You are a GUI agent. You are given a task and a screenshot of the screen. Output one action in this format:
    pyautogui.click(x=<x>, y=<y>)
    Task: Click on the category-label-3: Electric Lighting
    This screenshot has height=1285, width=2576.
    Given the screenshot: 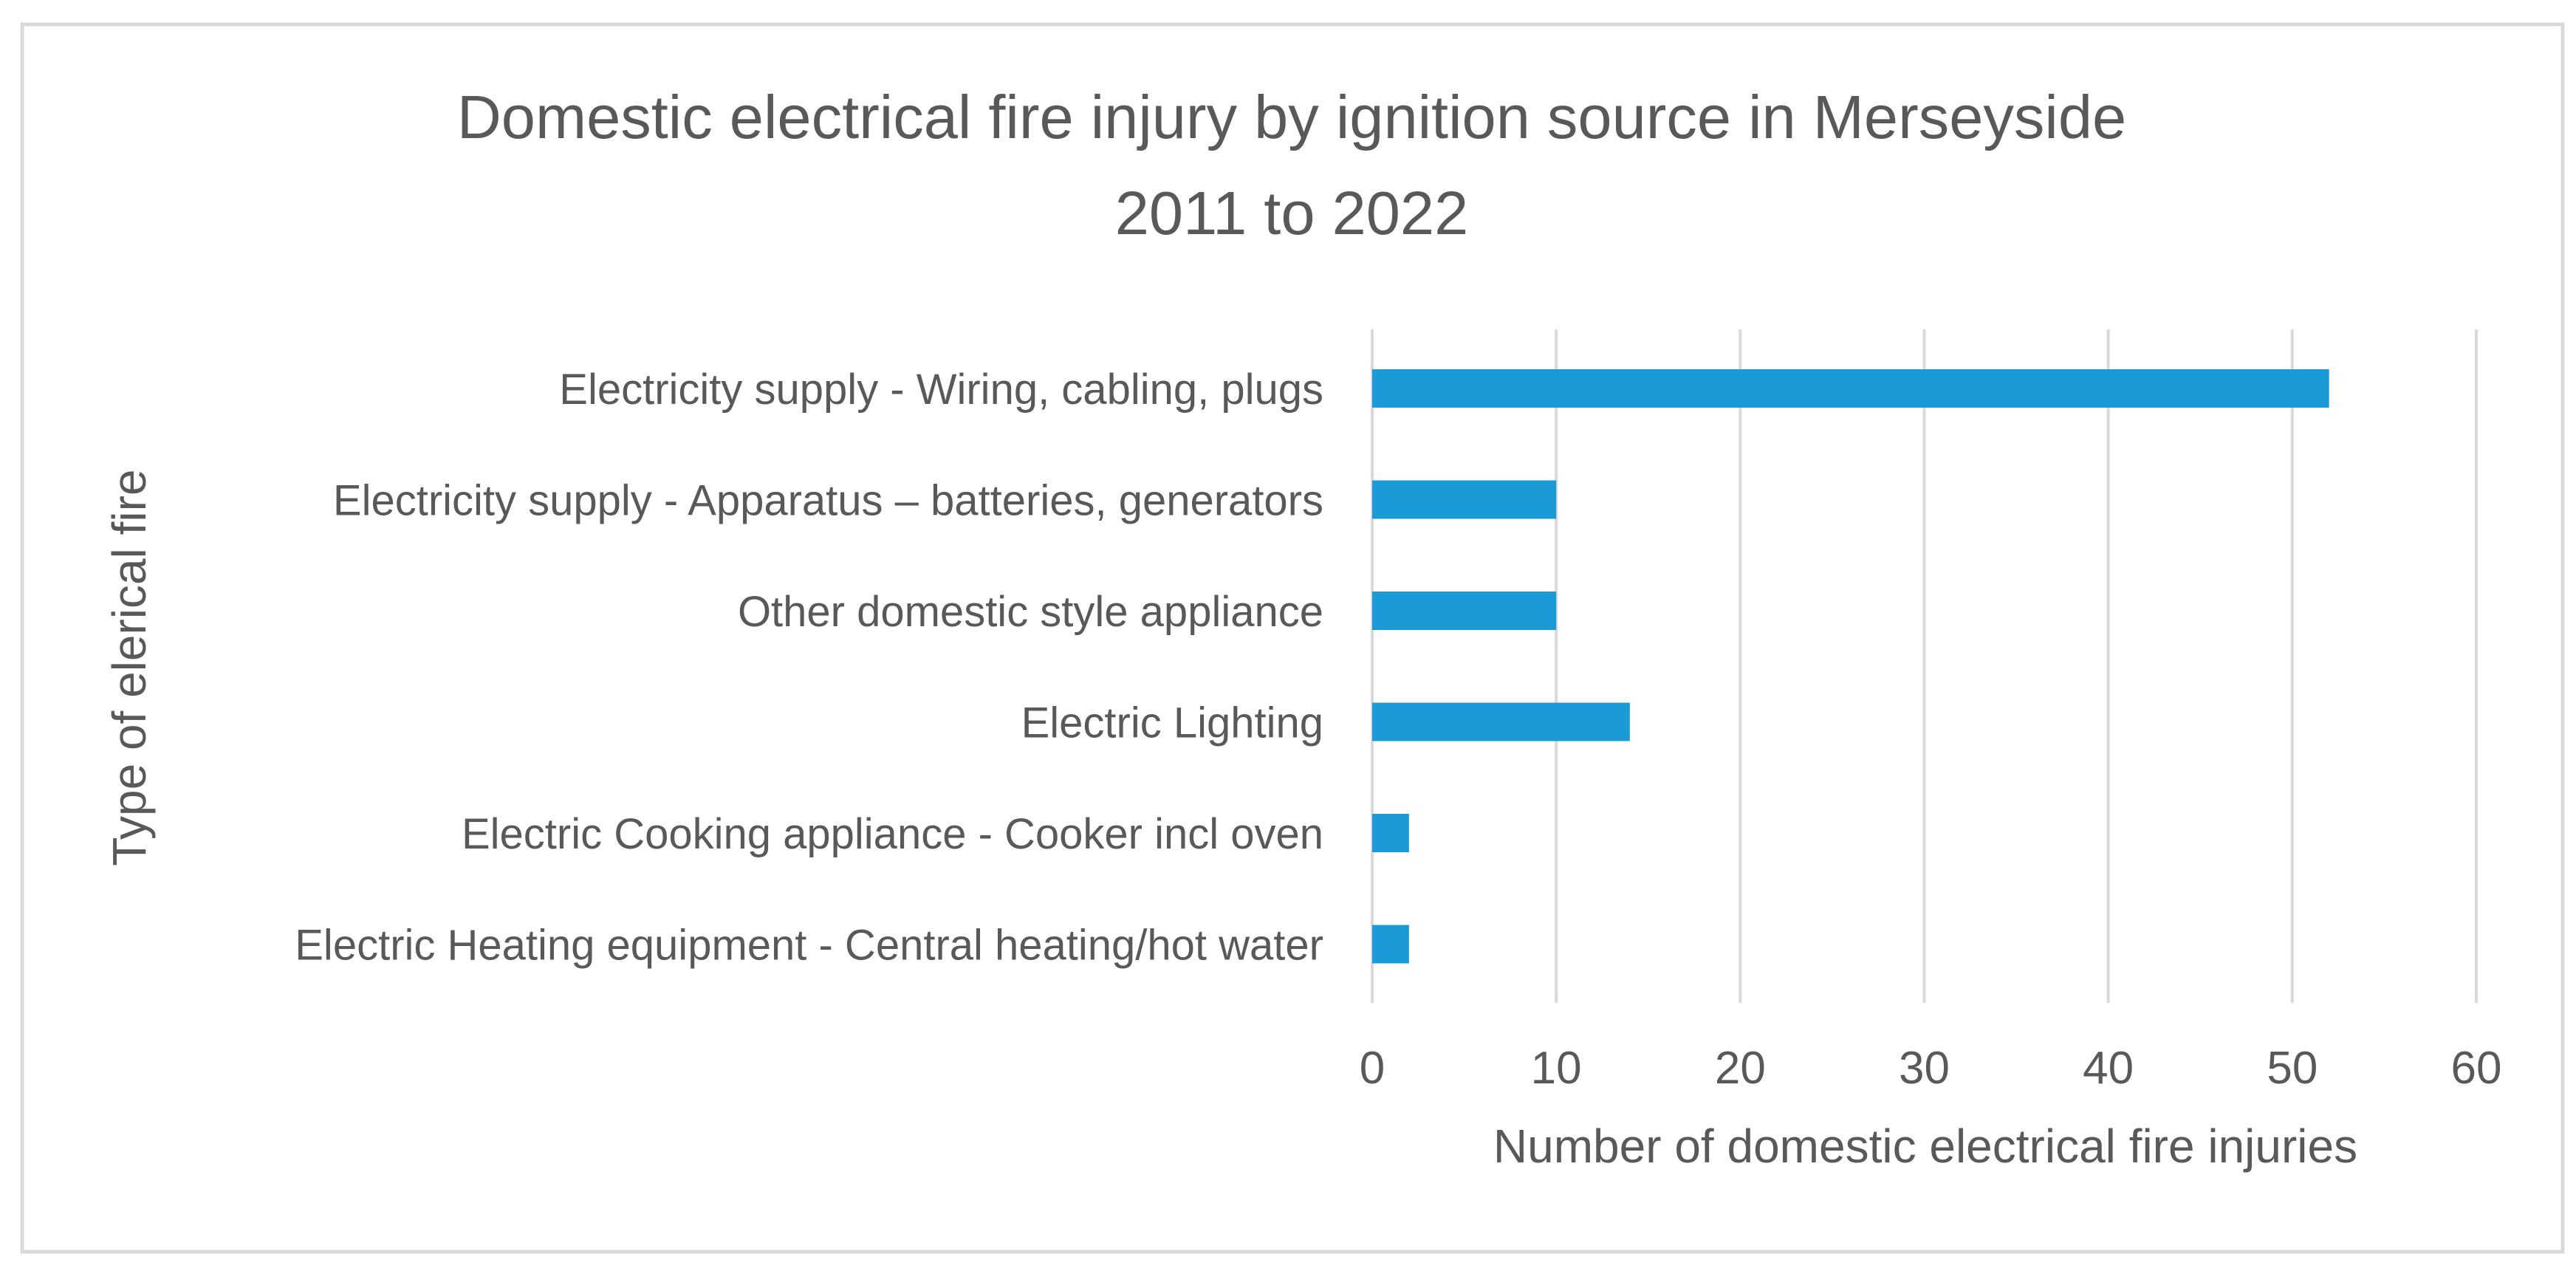 What is the action you would take?
    pyautogui.click(x=1172, y=723)
    